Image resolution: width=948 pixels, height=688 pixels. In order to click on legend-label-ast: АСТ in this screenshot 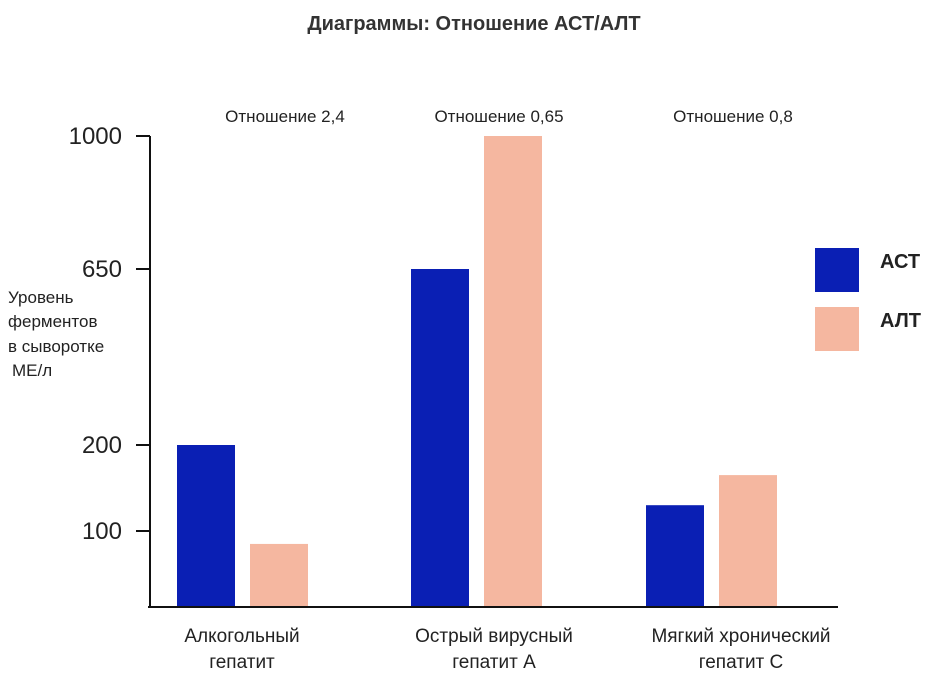, I will do `click(900, 262)`.